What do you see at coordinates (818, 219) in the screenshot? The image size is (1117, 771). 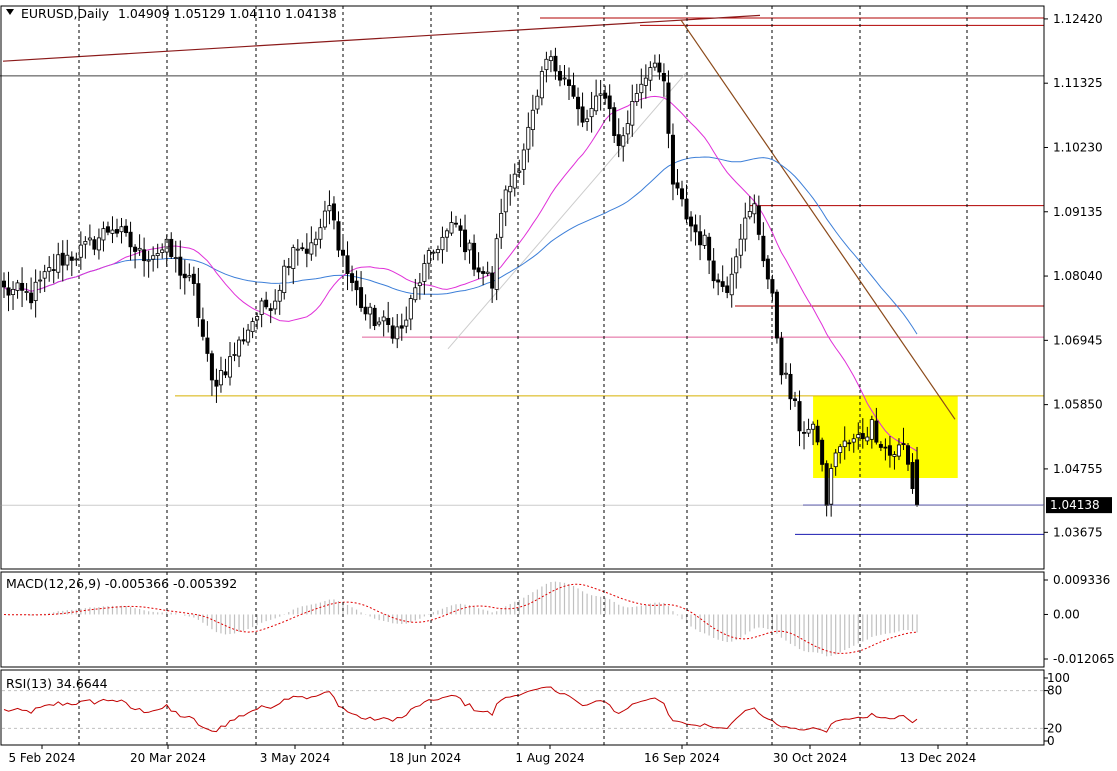 I see `falling-trendline` at bounding box center [818, 219].